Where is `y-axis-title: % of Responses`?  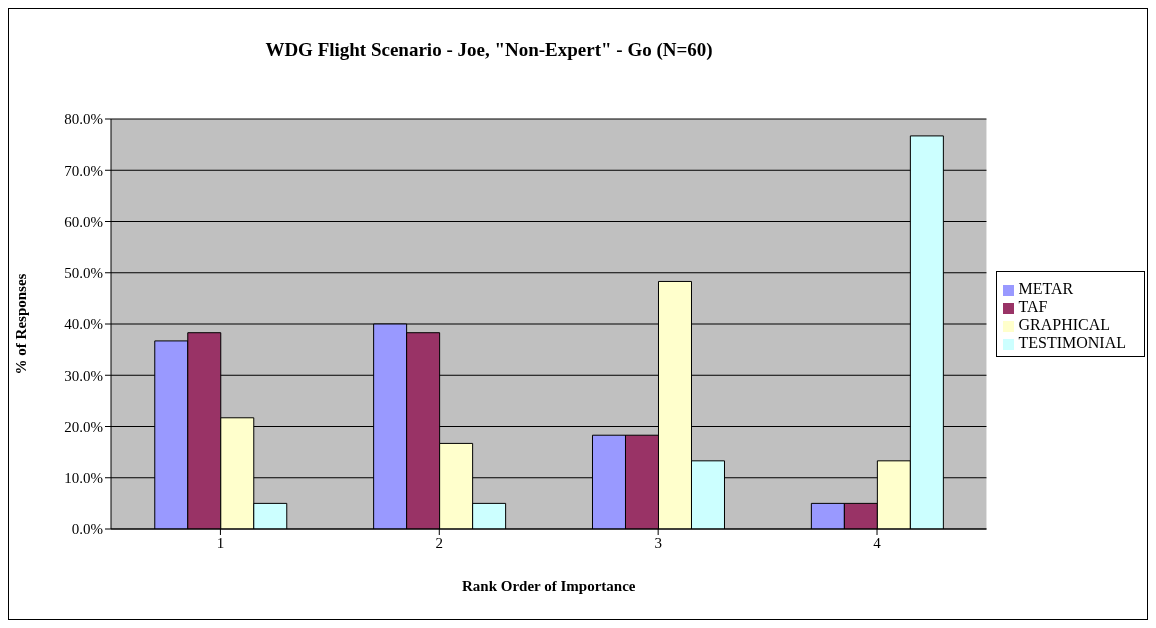 y-axis-title: % of Responses is located at coordinates (21, 324).